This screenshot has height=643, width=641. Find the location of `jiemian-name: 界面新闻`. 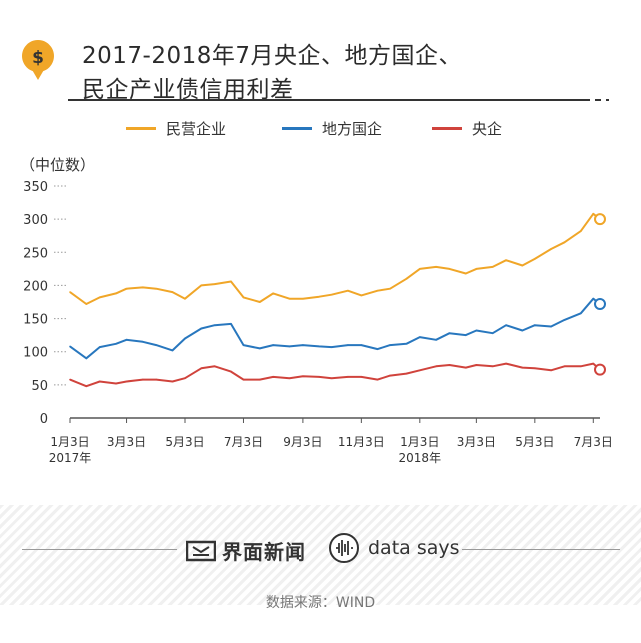

jiemian-name: 界面新闻 is located at coordinates (264, 552).